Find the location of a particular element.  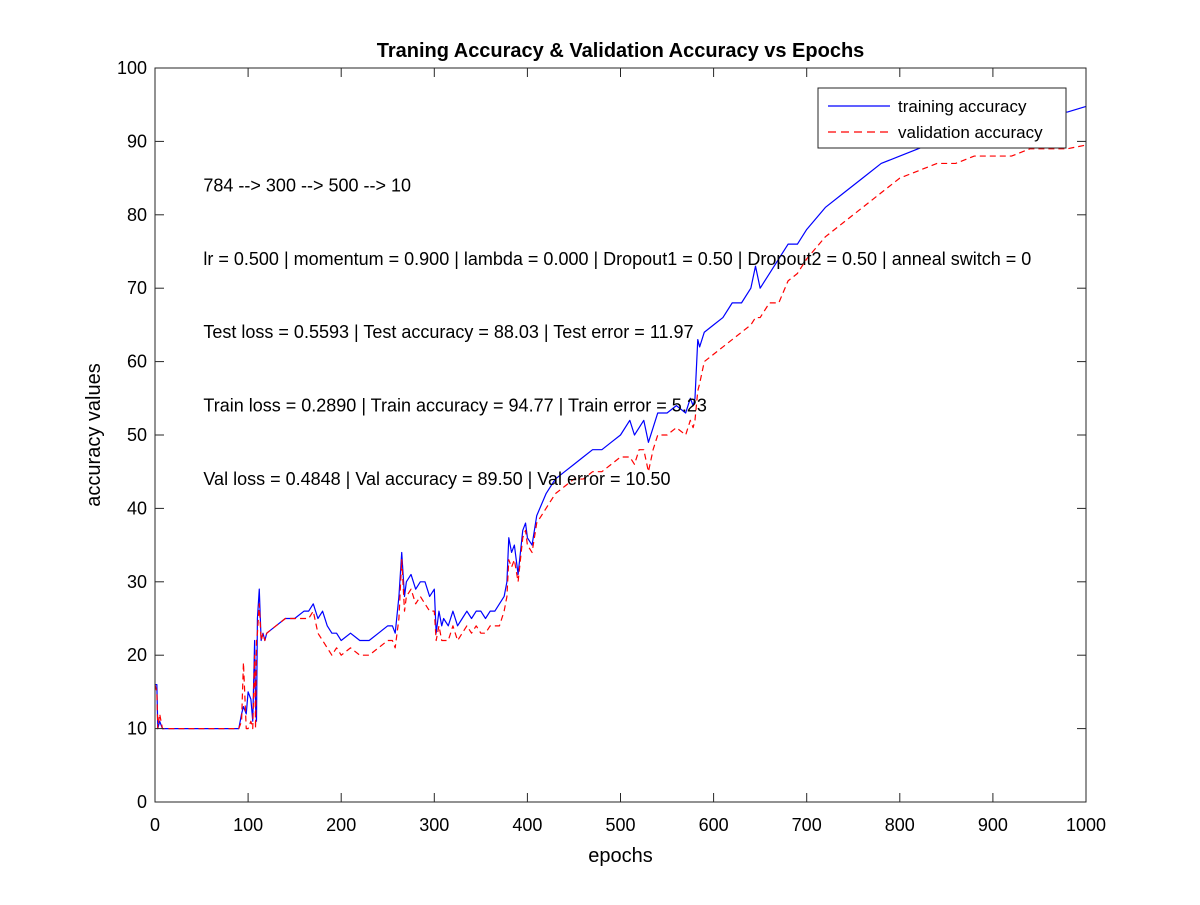

x-tick-label-7: 700 is located at coordinates (807, 825).